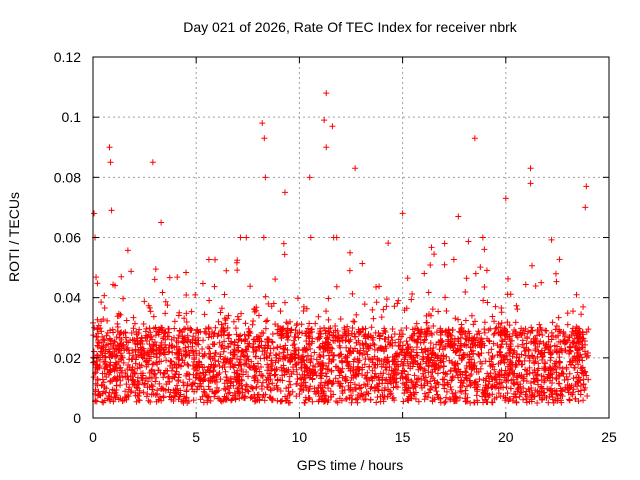  I want to click on y-tick-label: 0.06, so click(67, 238).